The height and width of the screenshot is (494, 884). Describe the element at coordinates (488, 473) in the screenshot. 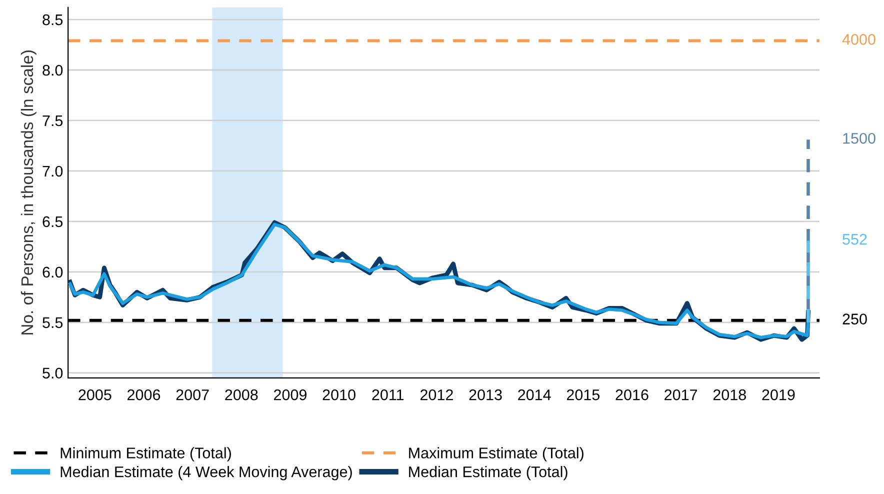

I see `legend-label: Median Estimate (Total)` at that location.